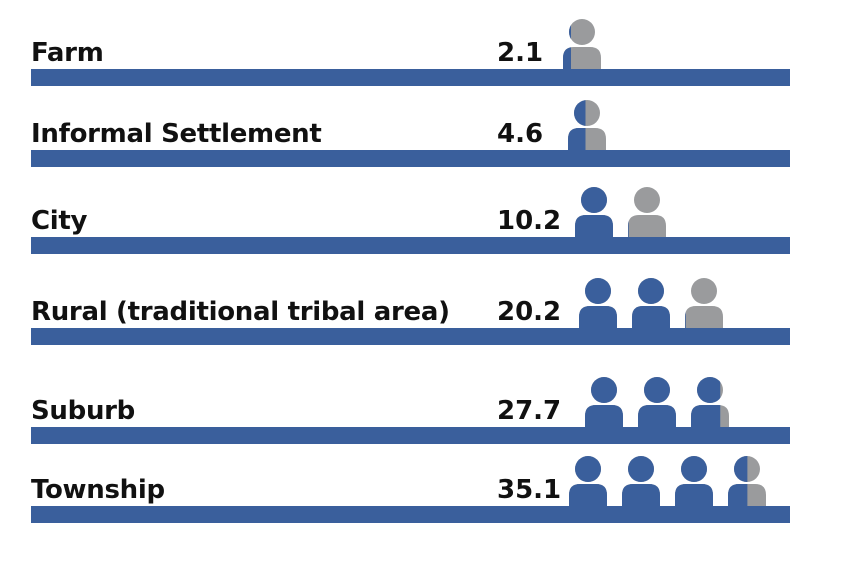 The image size is (850, 572). What do you see at coordinates (425, 127) in the screenshot?
I see `chart-row-informal-settlement: Informal Settlement 4.6` at bounding box center [425, 127].